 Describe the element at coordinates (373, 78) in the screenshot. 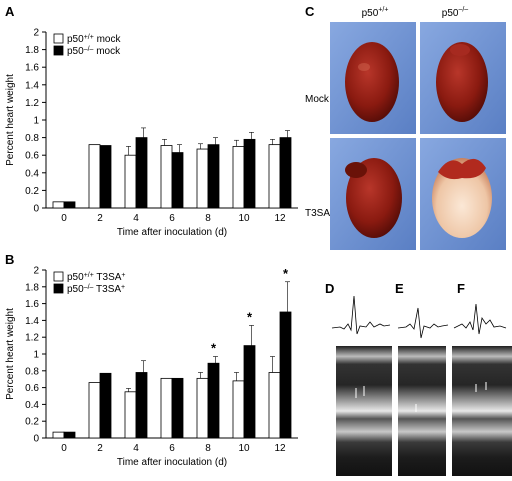

I see `photo-wt-mock` at that location.